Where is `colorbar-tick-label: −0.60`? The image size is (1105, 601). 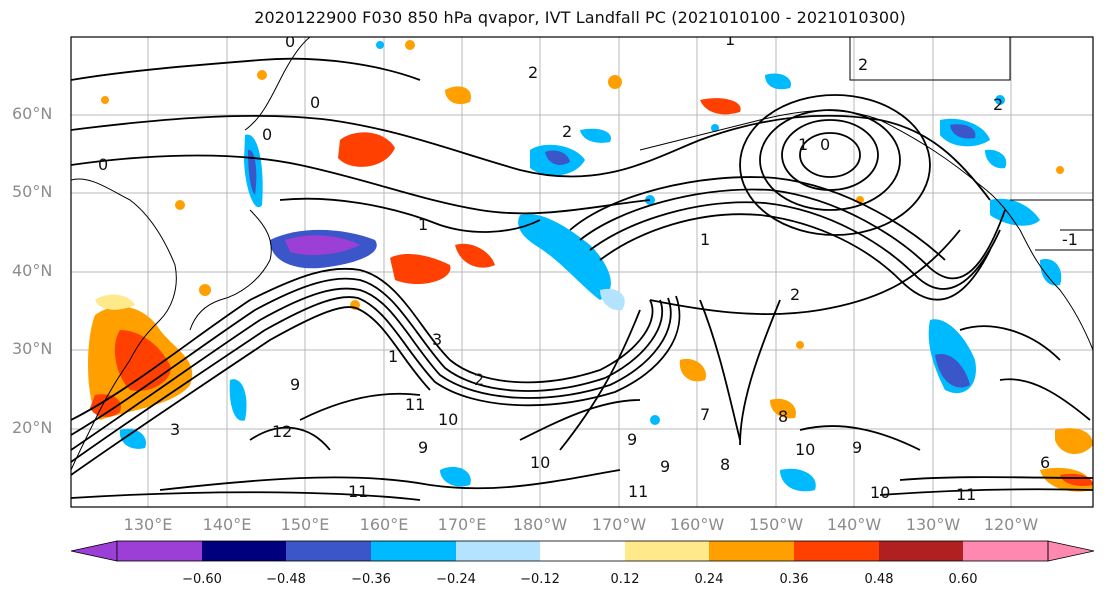
colorbar-tick-label: −0.60 is located at coordinates (202, 579).